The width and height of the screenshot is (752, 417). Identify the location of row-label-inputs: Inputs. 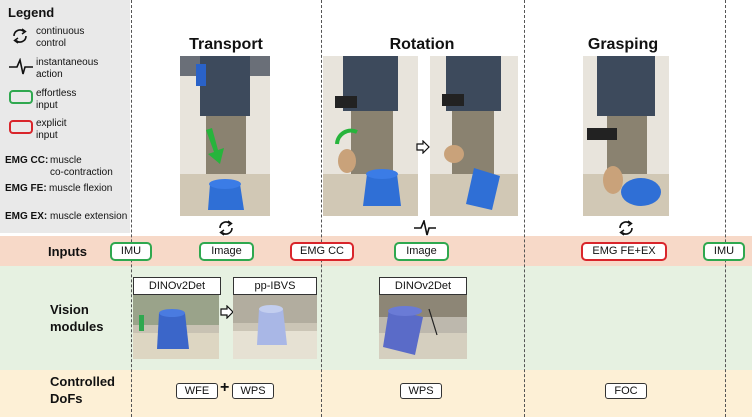
(67, 251).